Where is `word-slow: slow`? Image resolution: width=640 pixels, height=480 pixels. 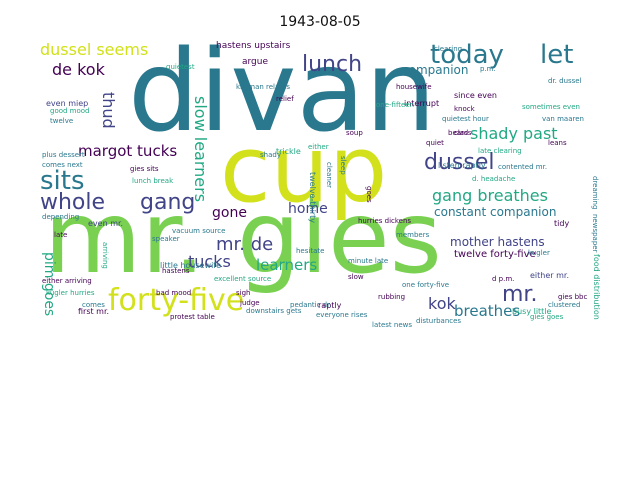
word-slow: slow is located at coordinates (356, 277).